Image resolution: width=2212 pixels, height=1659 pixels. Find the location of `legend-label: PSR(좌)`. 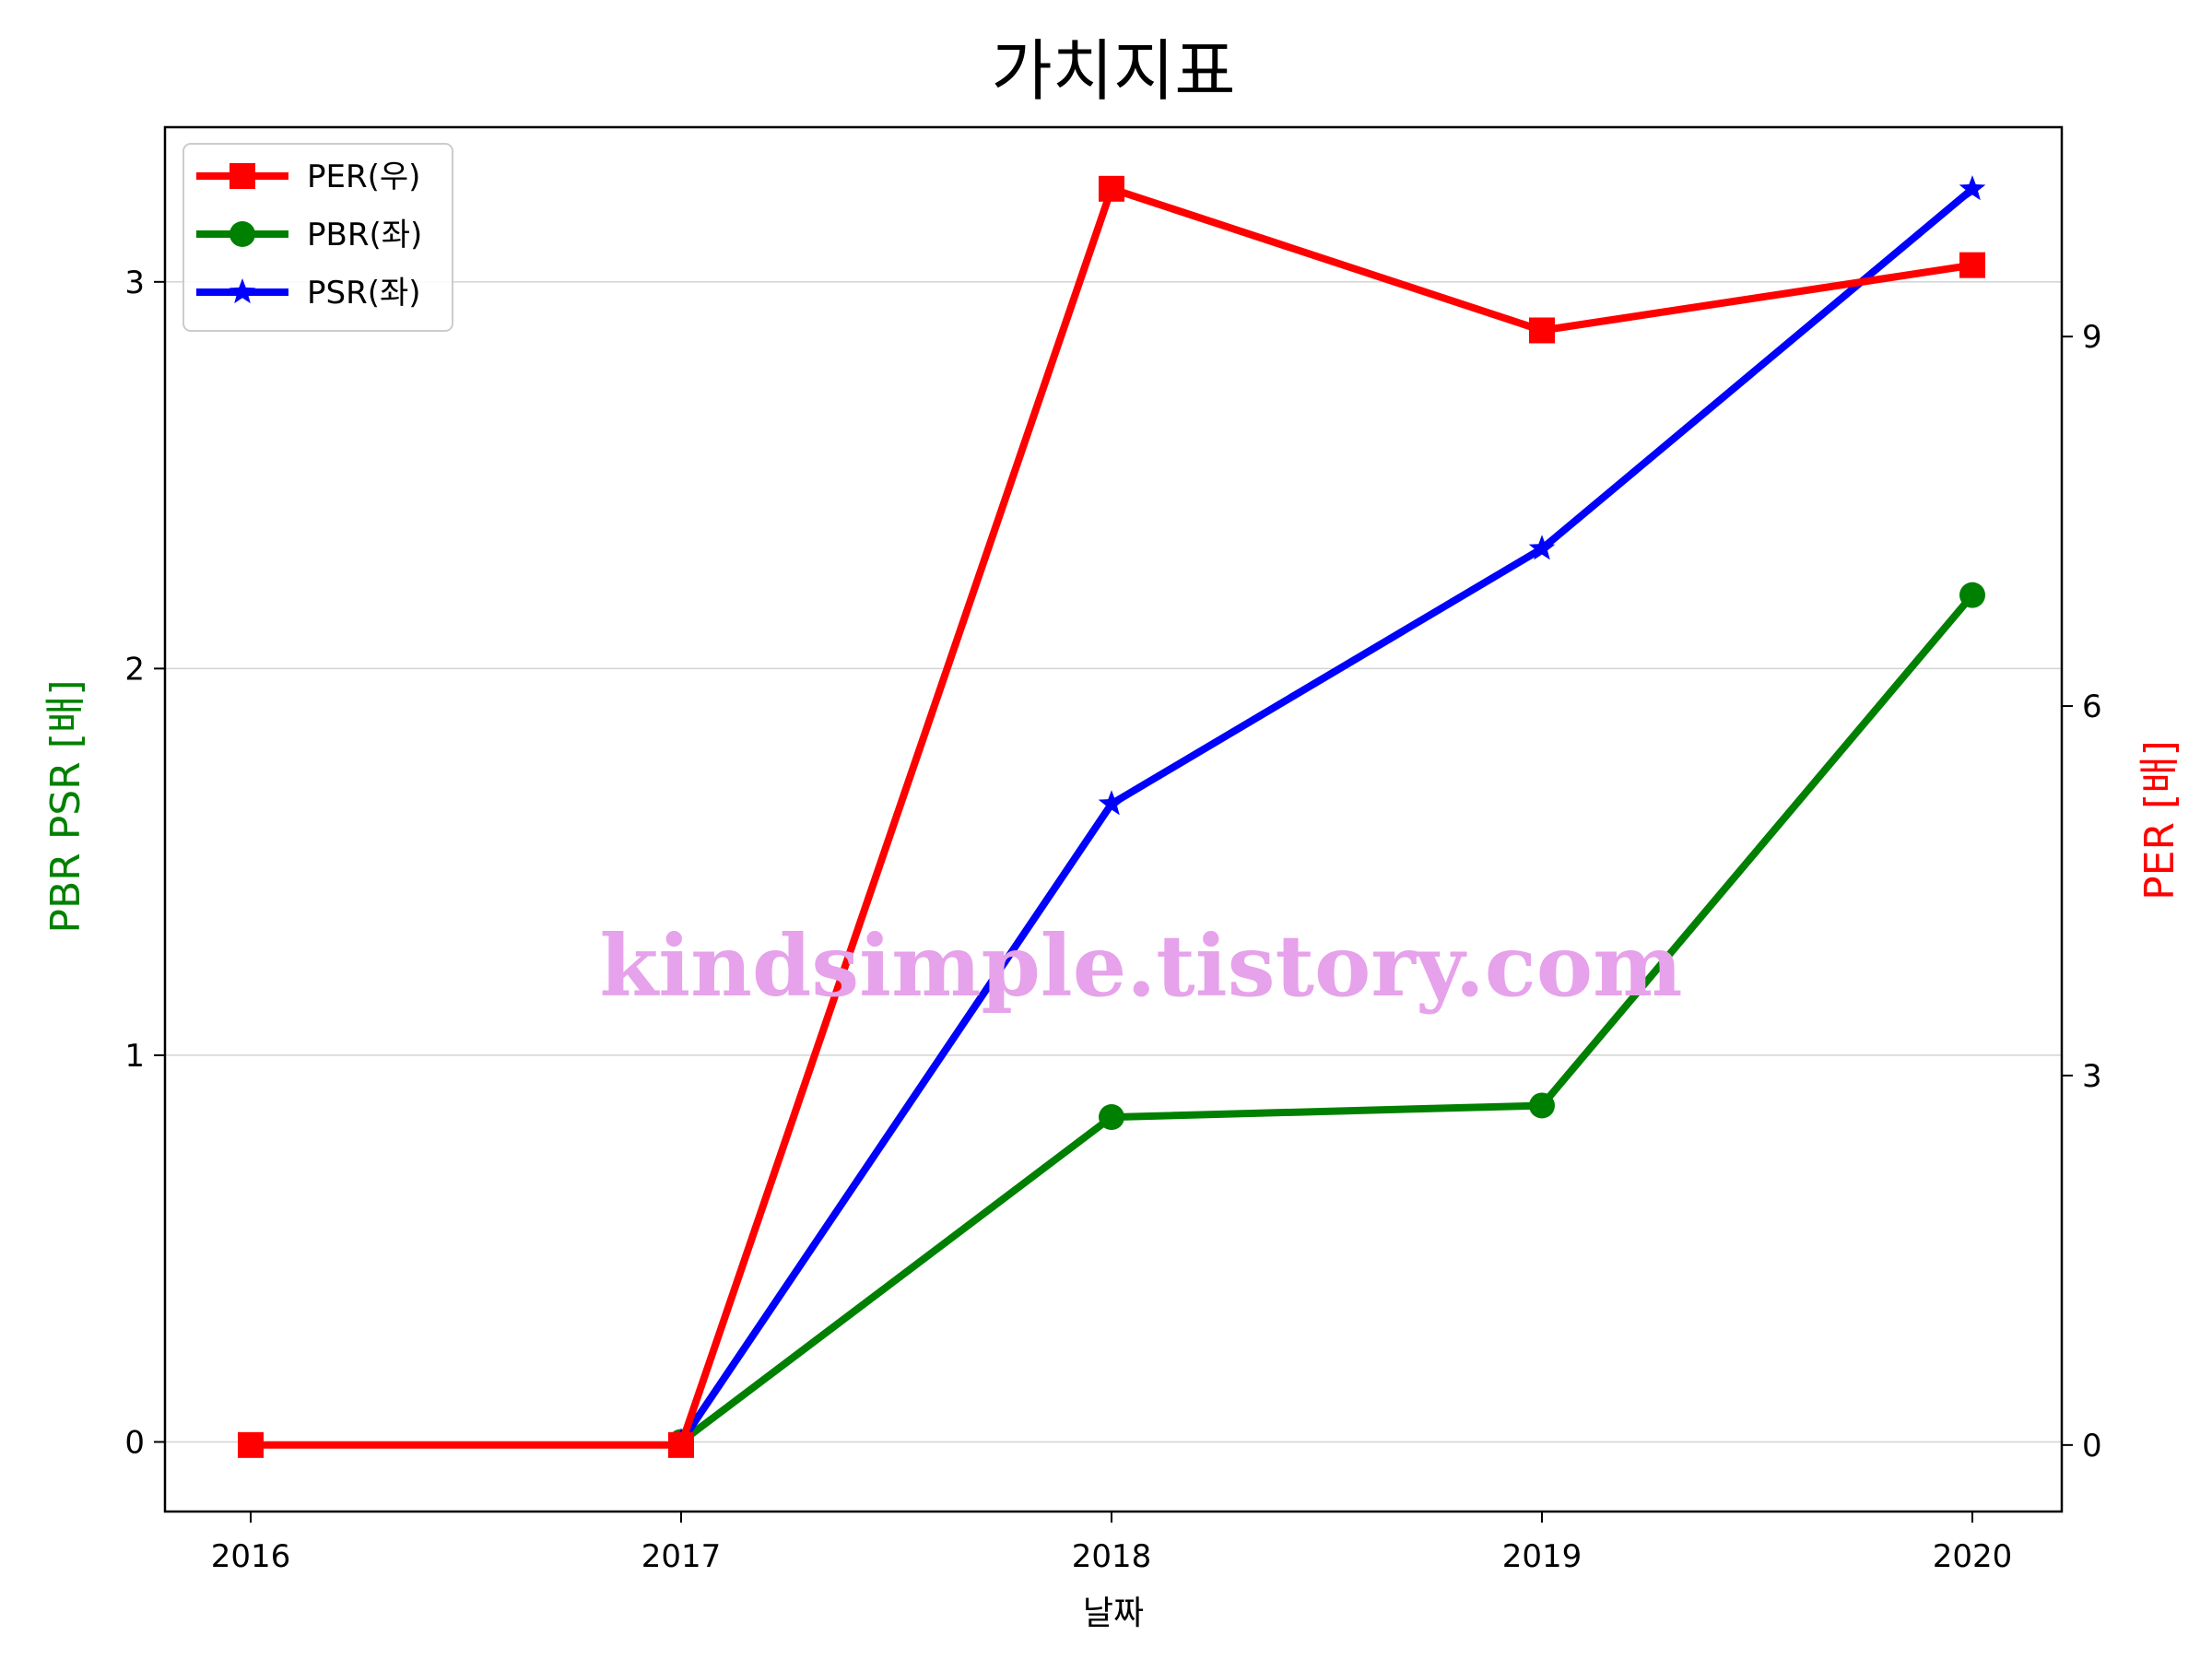

legend-label: PSR(좌) is located at coordinates (364, 293).